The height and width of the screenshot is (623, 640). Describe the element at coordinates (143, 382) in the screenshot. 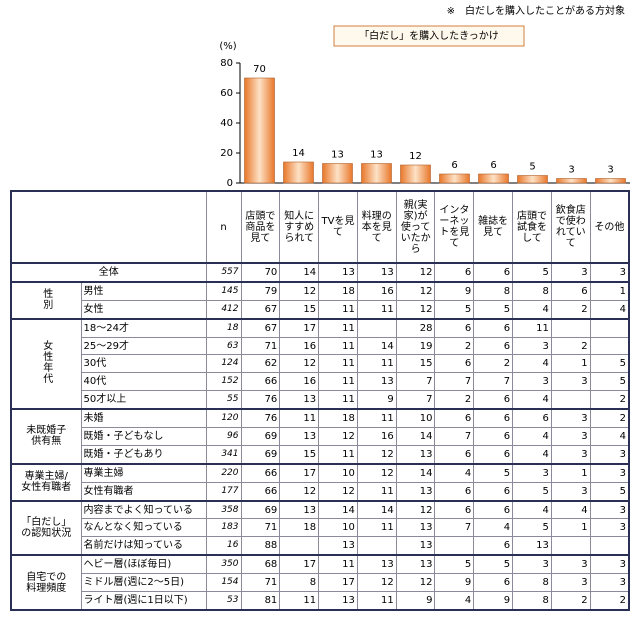

I see `row-label: 40代` at that location.